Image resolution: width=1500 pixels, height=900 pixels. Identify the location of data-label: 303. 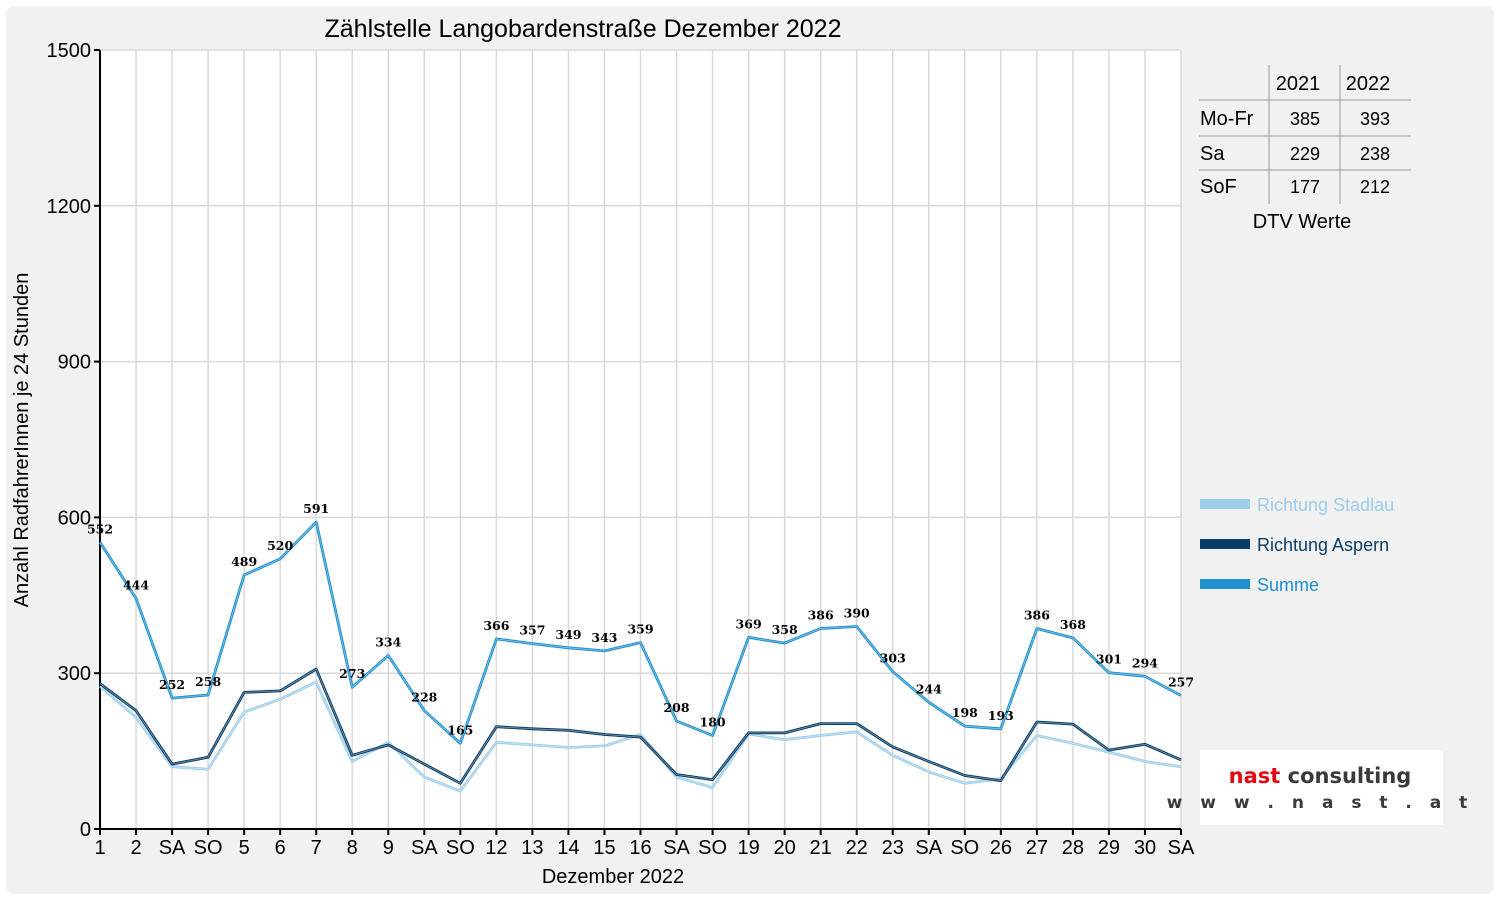
(893, 658).